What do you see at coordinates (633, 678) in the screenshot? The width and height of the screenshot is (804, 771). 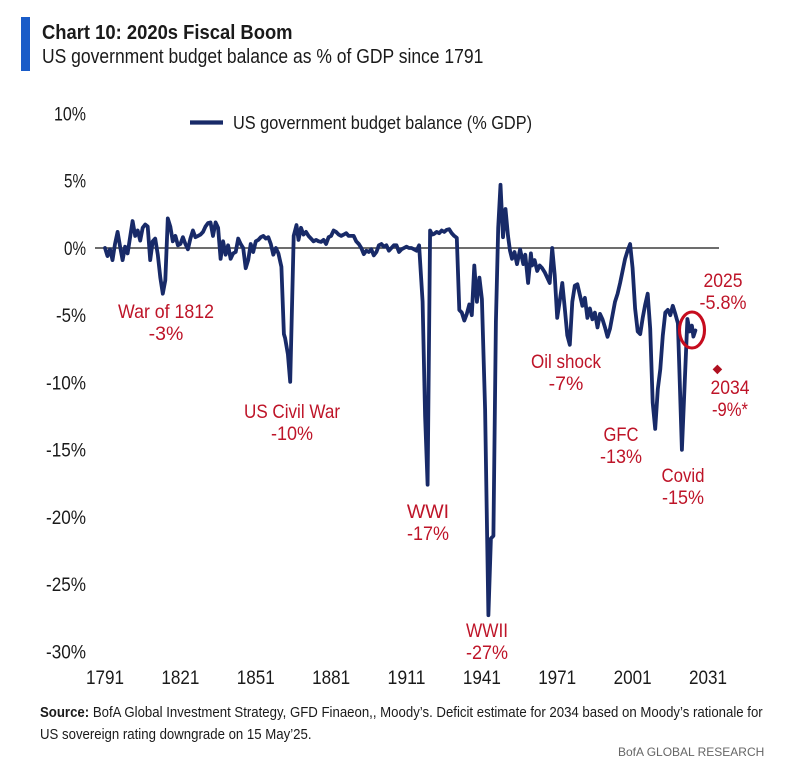 I see `svg-text: 2001` at bounding box center [633, 678].